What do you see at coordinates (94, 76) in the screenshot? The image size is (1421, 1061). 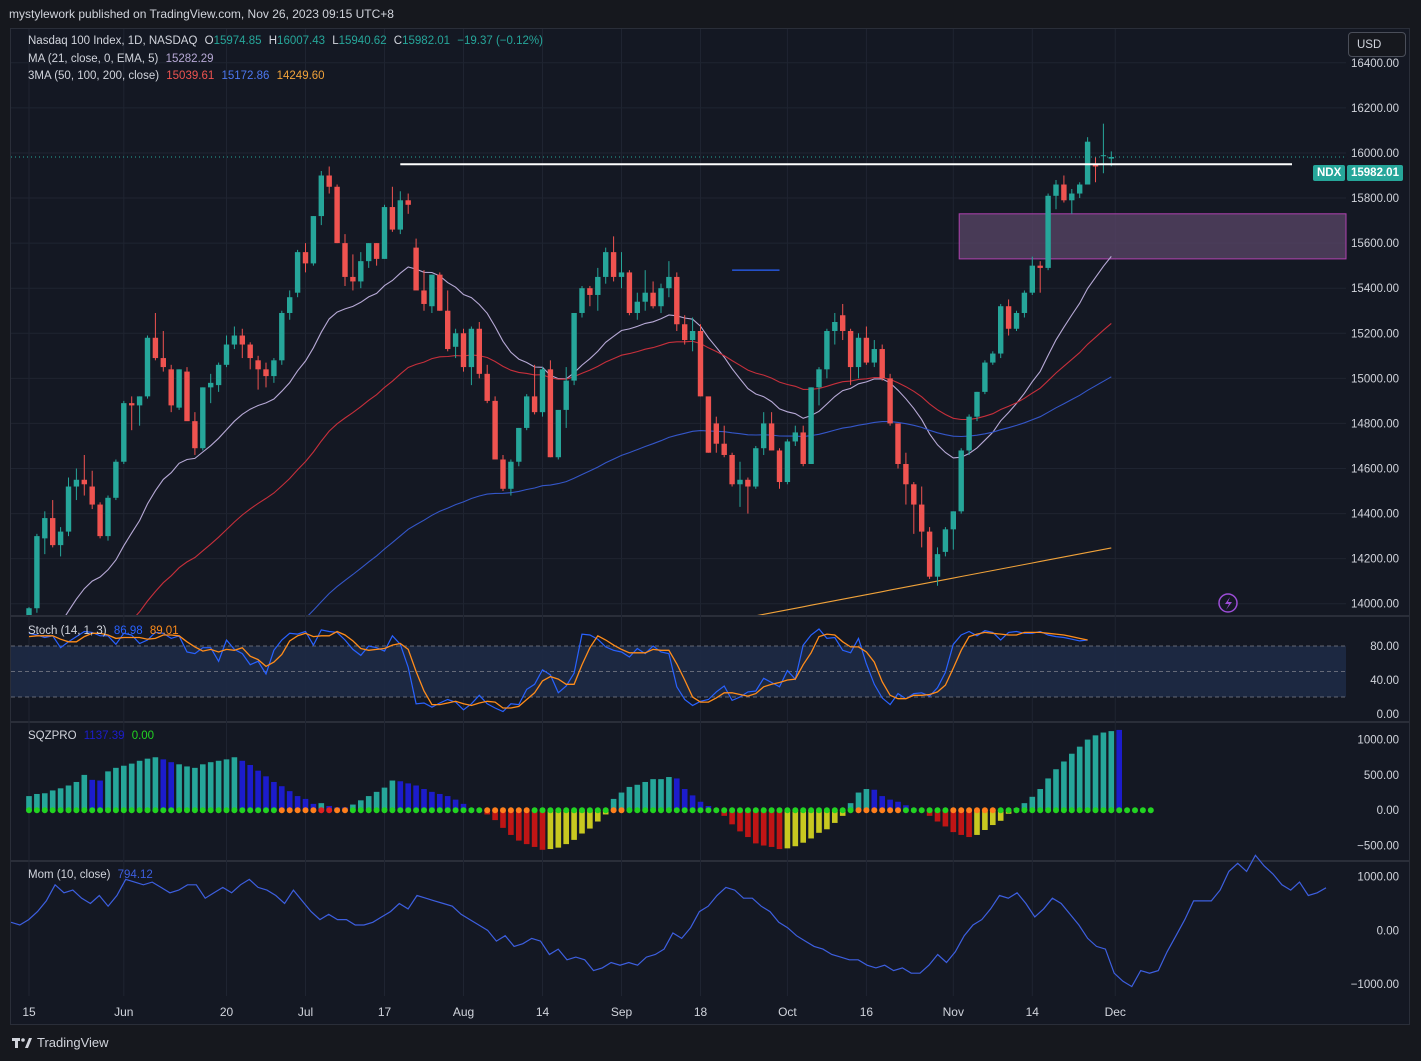 I see `3ma-indicator-name: 3MA (50, 100, 200, close)` at bounding box center [94, 76].